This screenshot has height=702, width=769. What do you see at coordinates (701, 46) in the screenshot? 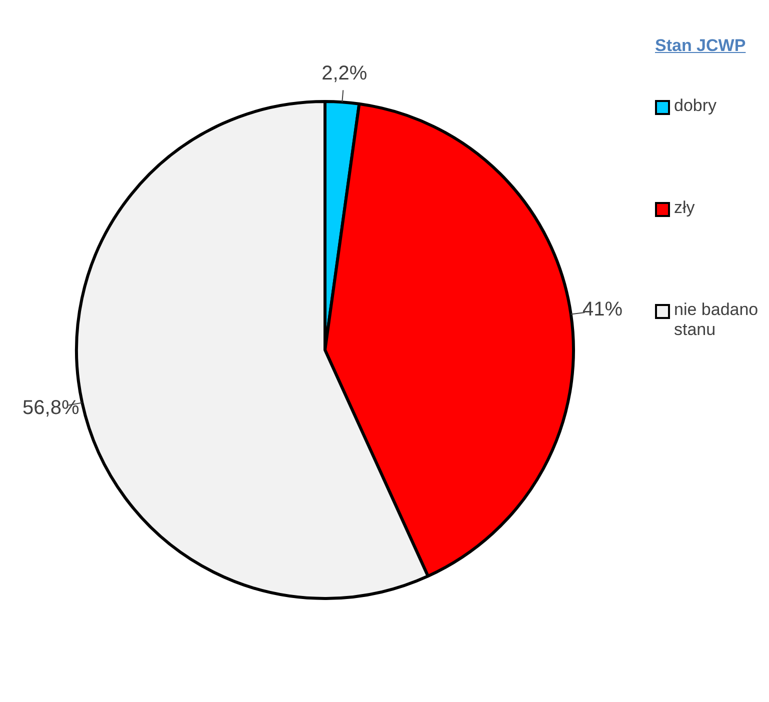
I see `legend-title: Stan JCWP` at bounding box center [701, 46].